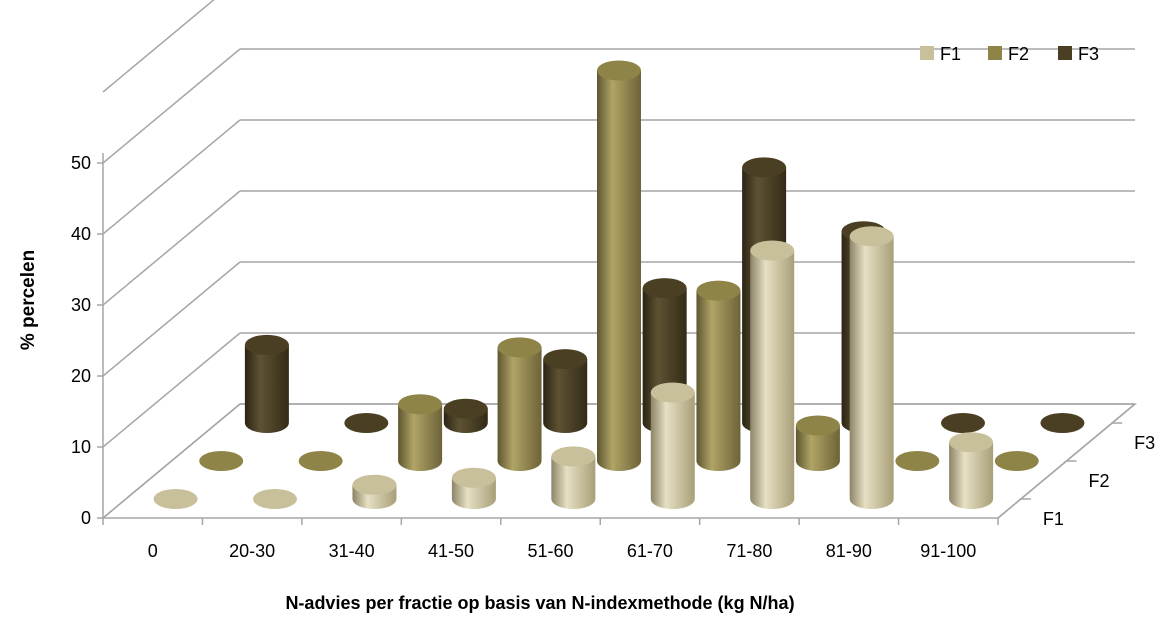 The height and width of the screenshot is (617, 1163). What do you see at coordinates (1088, 54) in the screenshot?
I see `legend-label: F3` at bounding box center [1088, 54].